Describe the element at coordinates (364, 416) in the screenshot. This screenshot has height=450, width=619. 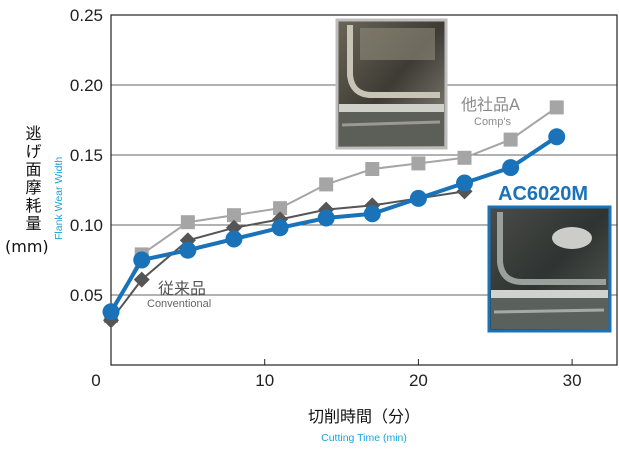
I see `x-axis-label-jp: 切削時間（分）` at that location.